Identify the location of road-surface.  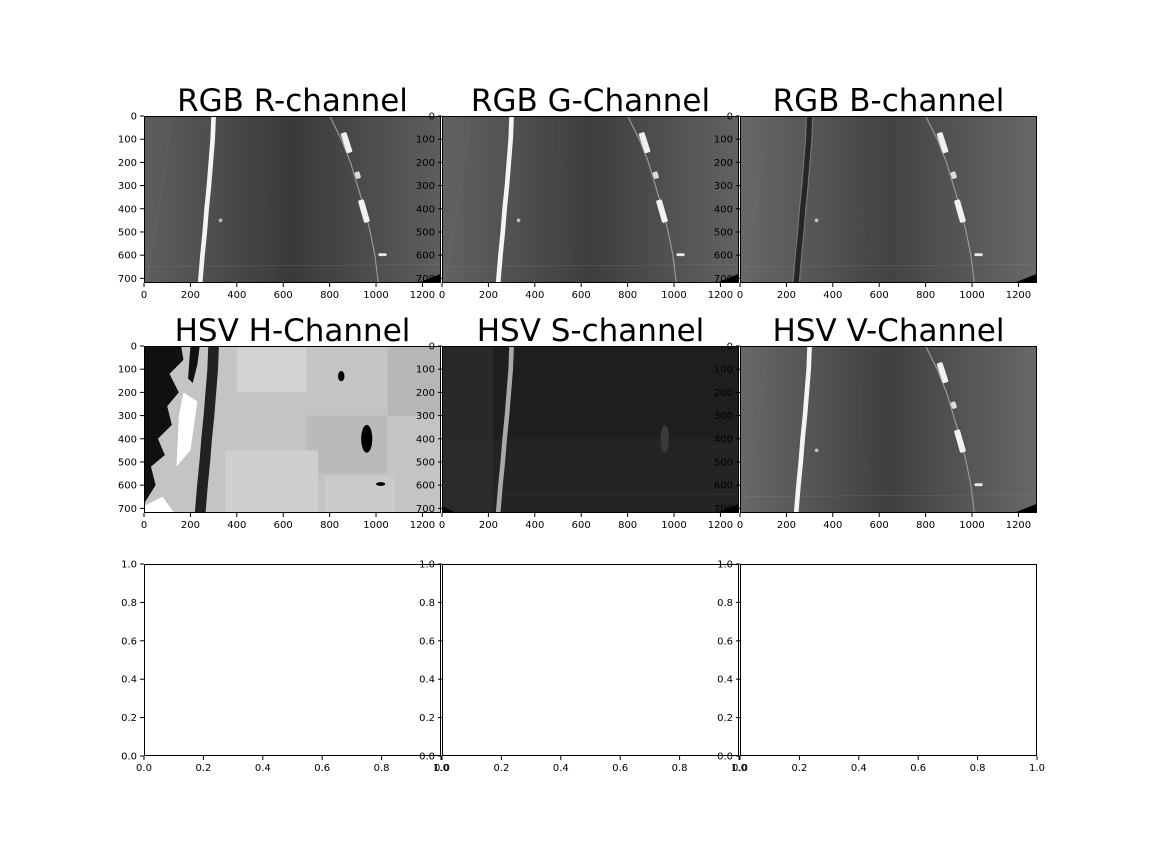
(590, 199).